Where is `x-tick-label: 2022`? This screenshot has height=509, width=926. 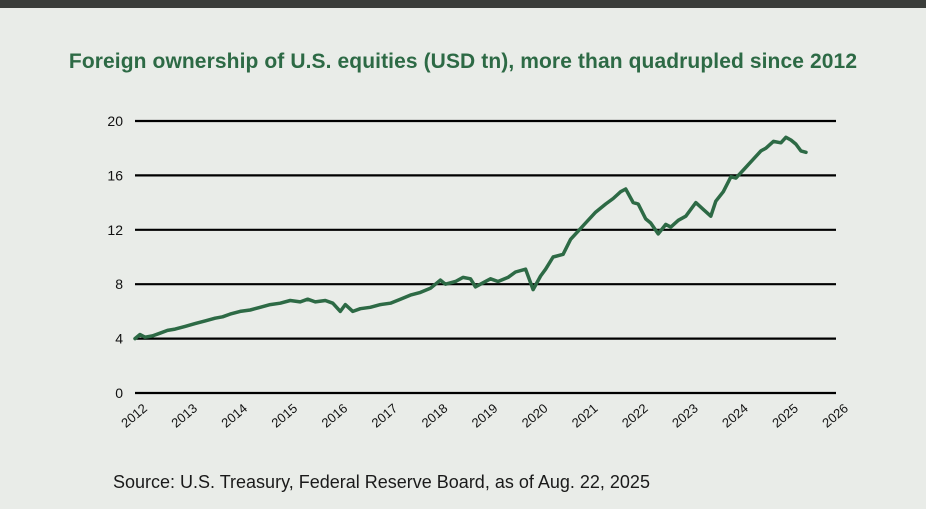
x-tick-label: 2022 is located at coordinates (635, 416).